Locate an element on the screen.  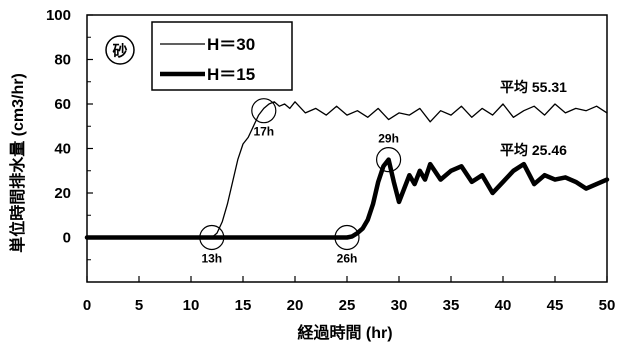
panel-label: 砂 is located at coordinates (119, 51).